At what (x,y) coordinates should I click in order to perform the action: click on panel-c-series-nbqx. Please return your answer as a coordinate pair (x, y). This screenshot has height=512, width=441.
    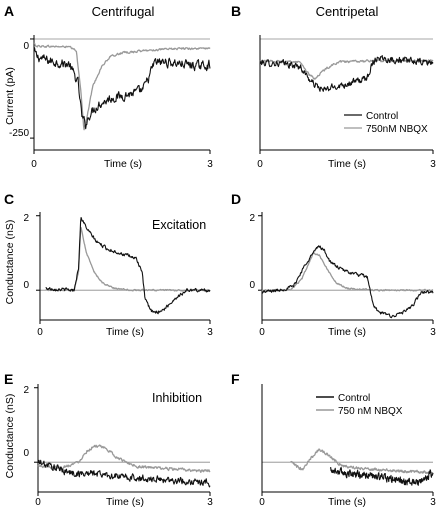
    Looking at the image, I should click on (128, 259).